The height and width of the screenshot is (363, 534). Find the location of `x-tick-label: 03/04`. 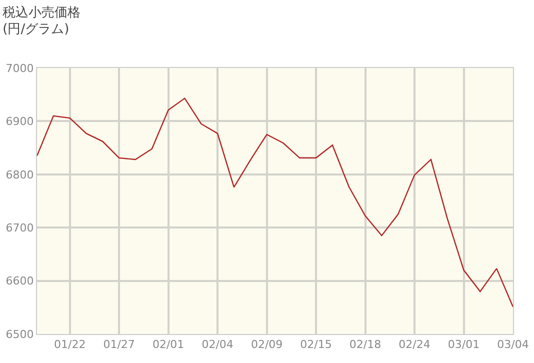

x-tick-label: 03/04 is located at coordinates (513, 345).